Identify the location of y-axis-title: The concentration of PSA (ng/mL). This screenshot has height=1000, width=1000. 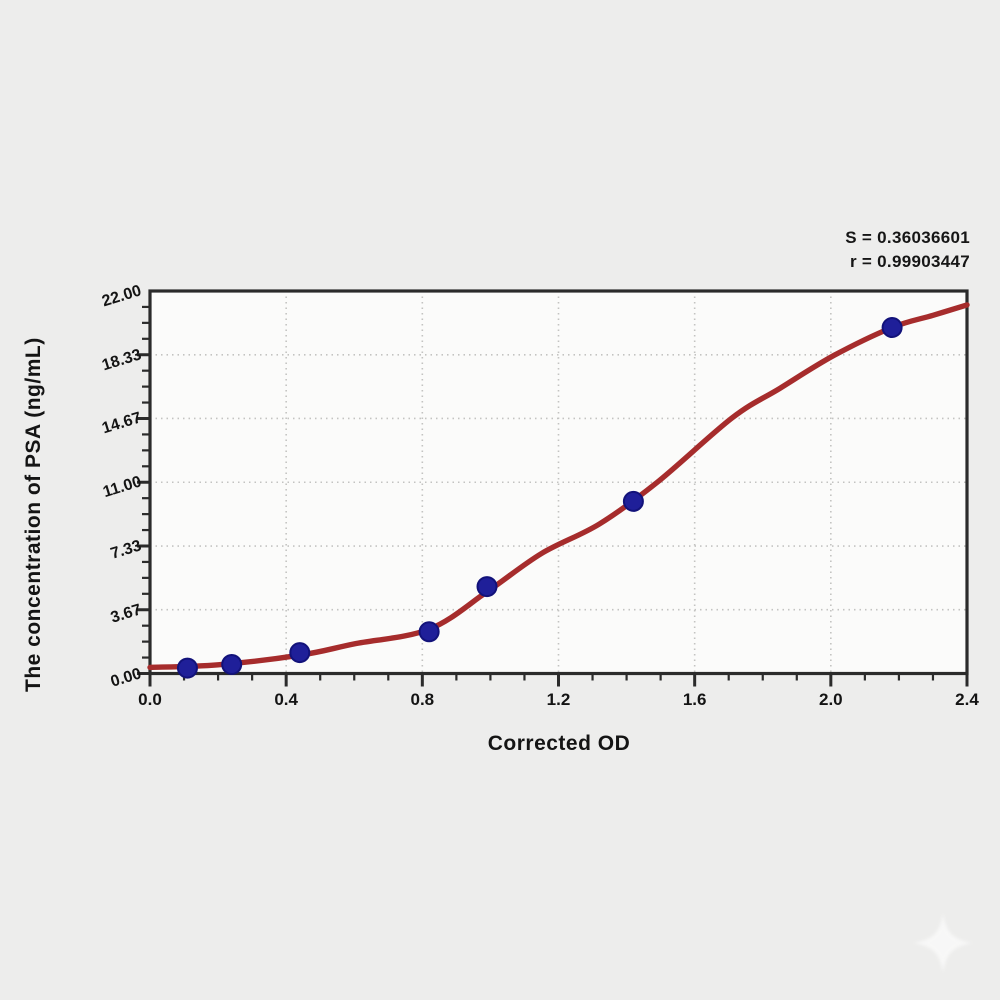
(33, 514).